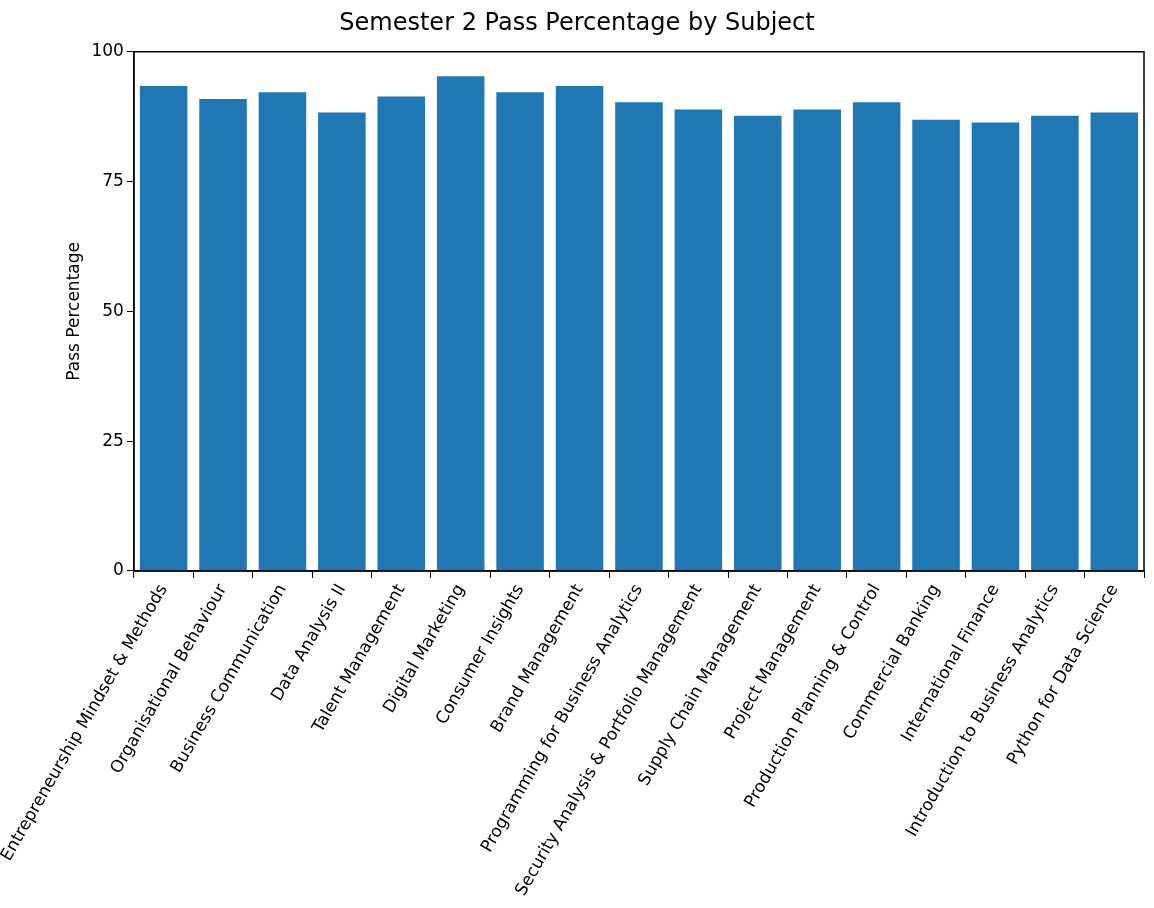 This screenshot has height=908, width=1154. What do you see at coordinates (577, 21) in the screenshot?
I see `chart-title: Semester 2 Pass Percentage by Subject` at bounding box center [577, 21].